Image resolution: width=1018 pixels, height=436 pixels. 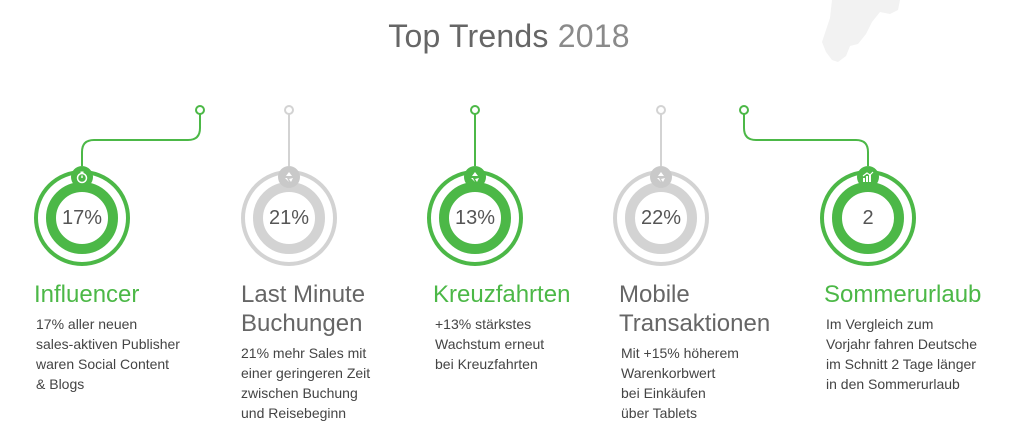 I want to click on trend-3-desc-line: Wachstum erneut, so click(x=490, y=344).